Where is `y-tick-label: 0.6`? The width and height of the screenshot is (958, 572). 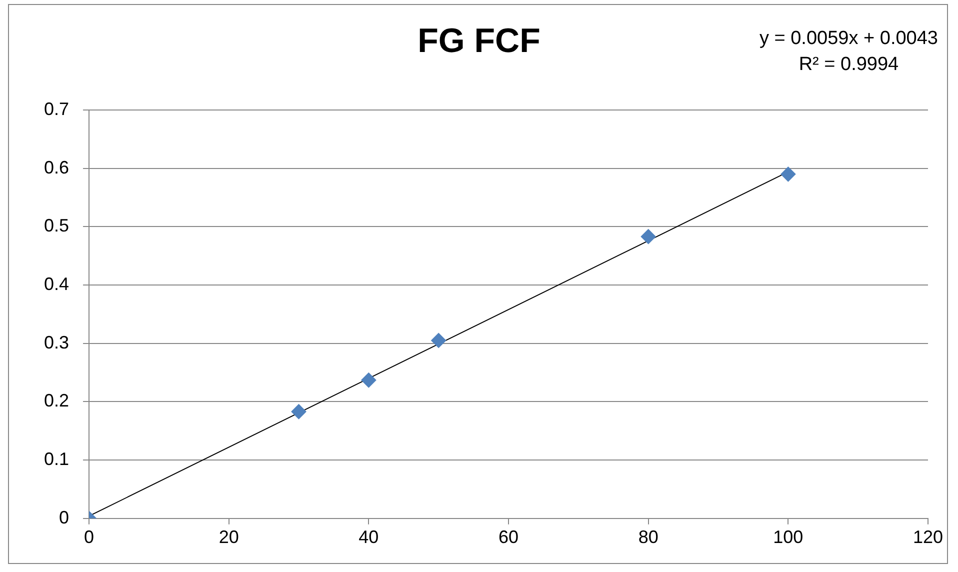
y-tick-label: 0.6 is located at coordinates (57, 167).